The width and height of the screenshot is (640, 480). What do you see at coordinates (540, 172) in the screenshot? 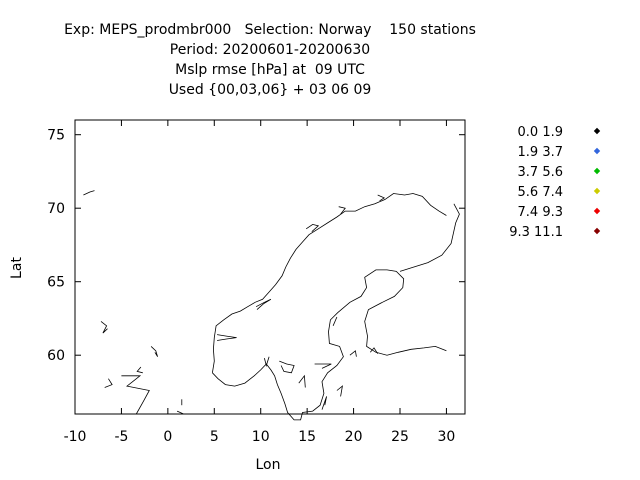
I see `legend-label: 3.7 5.6` at bounding box center [540, 172].